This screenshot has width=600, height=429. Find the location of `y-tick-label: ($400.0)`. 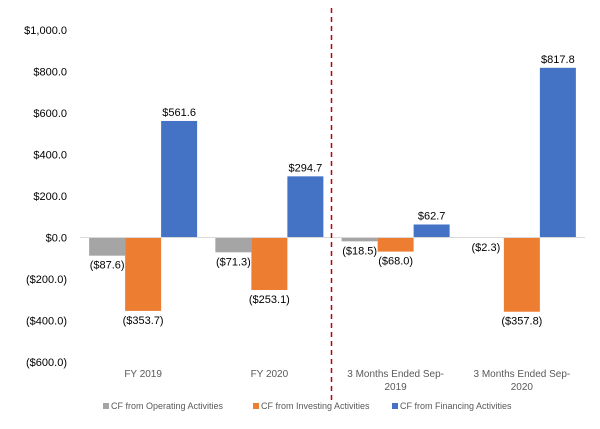

y-tick-label: ($400.0) is located at coordinates (46, 322).